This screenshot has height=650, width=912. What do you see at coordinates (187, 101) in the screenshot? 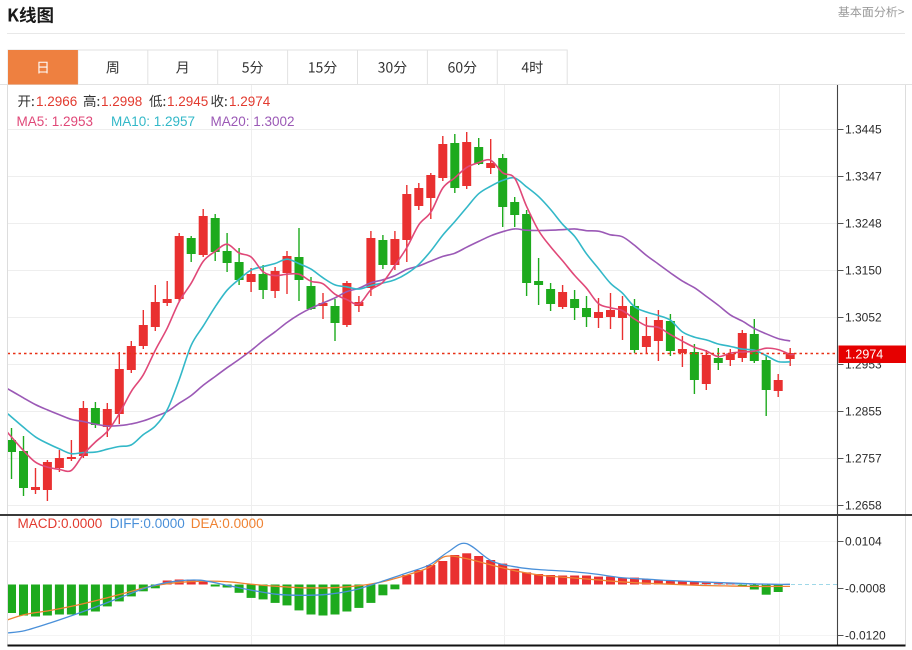
I see `svg-text: 1.2945` at bounding box center [187, 101].